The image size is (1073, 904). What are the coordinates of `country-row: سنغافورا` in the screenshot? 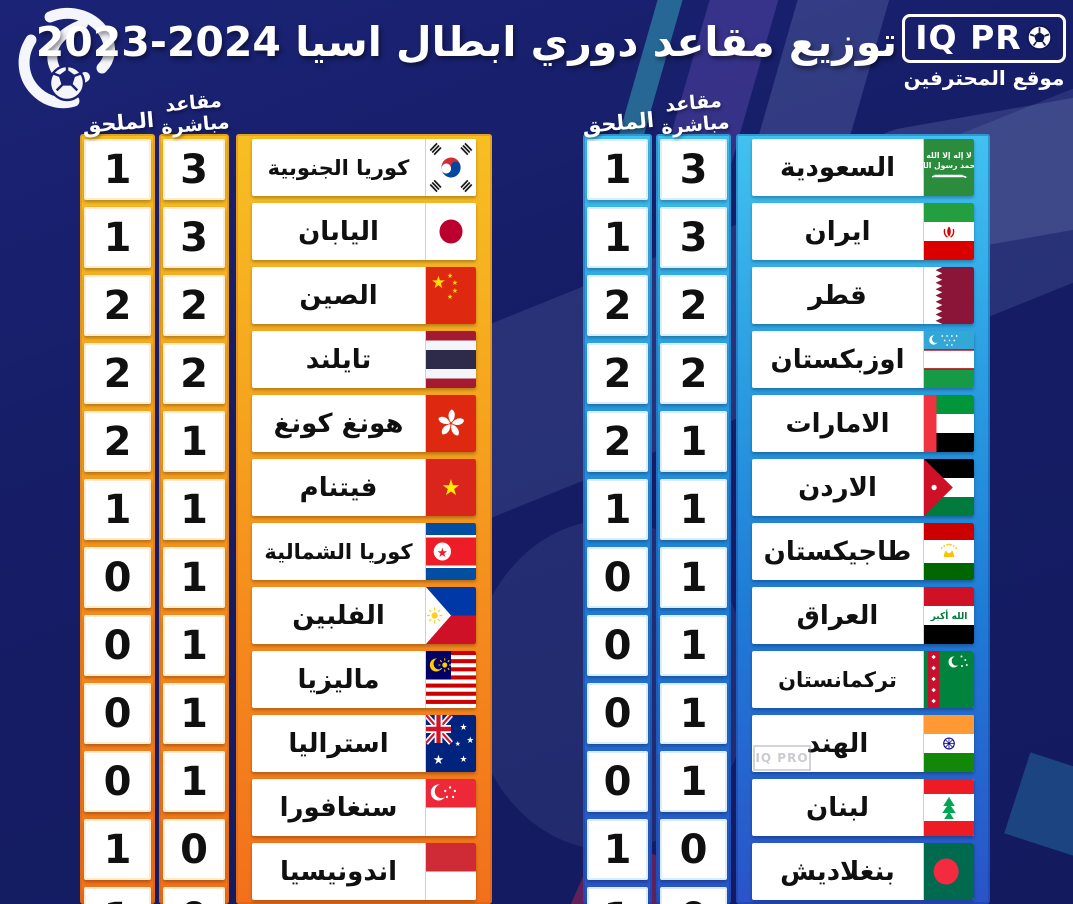 It's located at (364, 807).